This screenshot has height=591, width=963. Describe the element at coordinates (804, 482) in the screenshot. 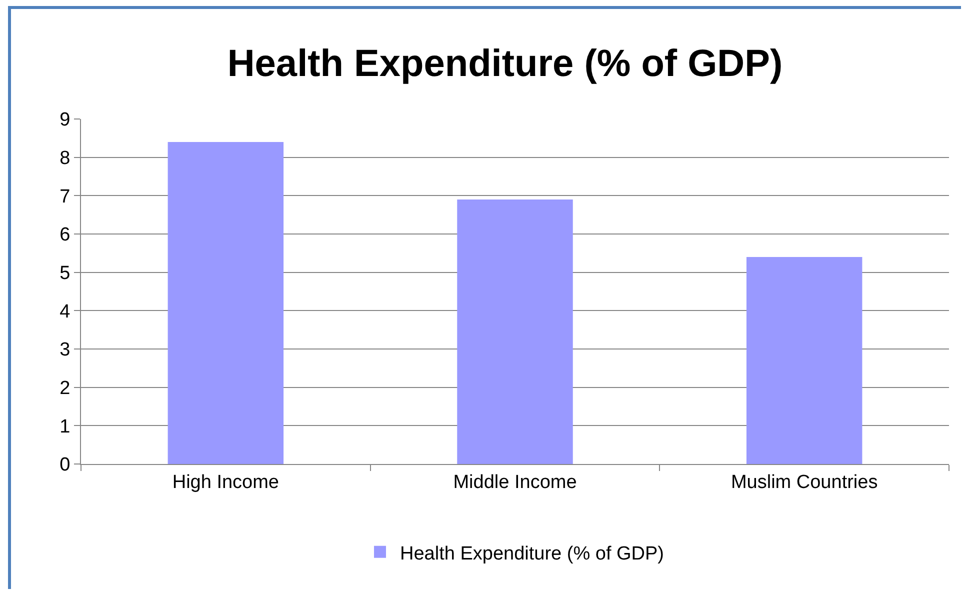

I see `x-tick-label: Muslim Countries` at that location.